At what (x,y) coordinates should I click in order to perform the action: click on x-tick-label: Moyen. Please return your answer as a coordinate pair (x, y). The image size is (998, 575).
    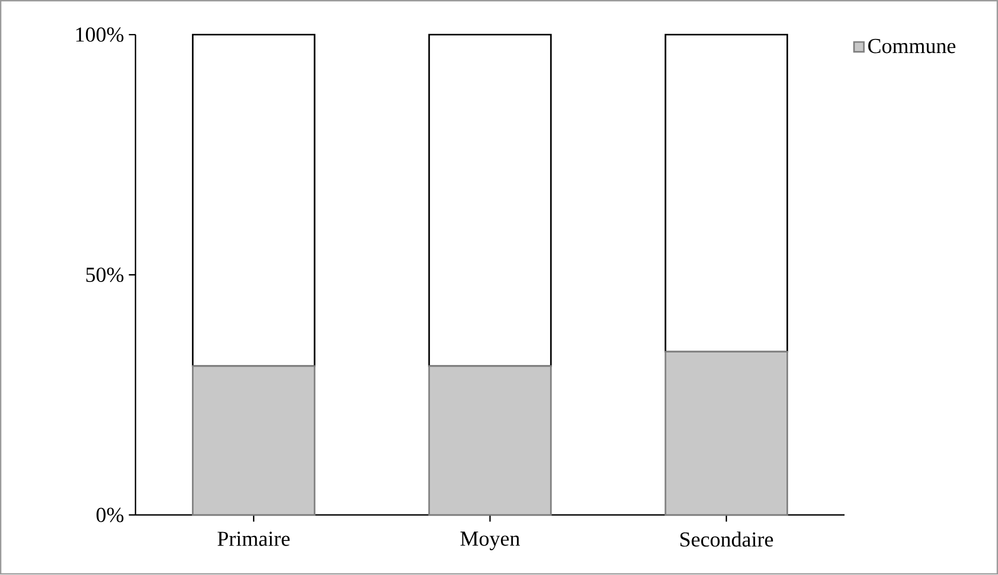
    Looking at the image, I should click on (490, 541).